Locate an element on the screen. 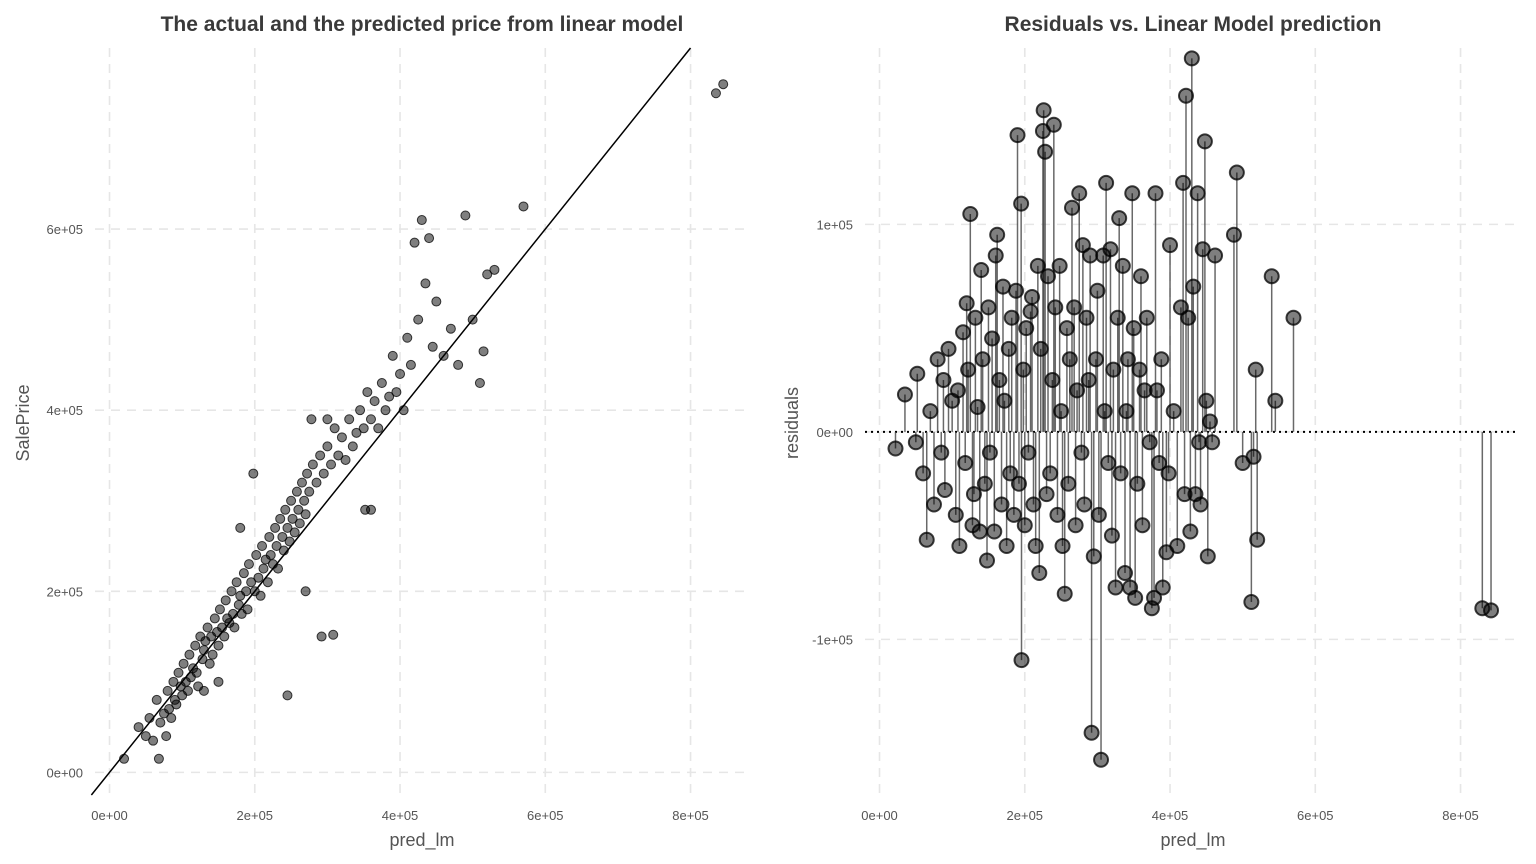 This screenshot has height=864, width=1536. right-chart-title: Residuals vs. Linear Model prediction is located at coordinates (1193, 24).